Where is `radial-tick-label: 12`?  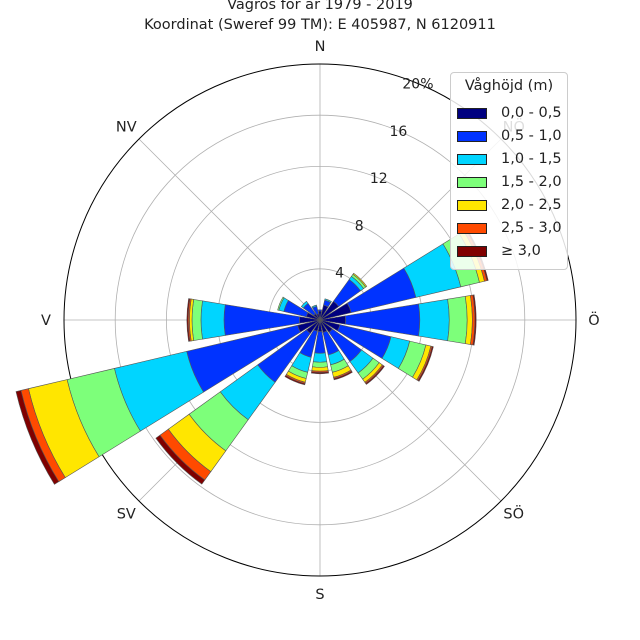 radial-tick-label: 12 is located at coordinates (379, 179).